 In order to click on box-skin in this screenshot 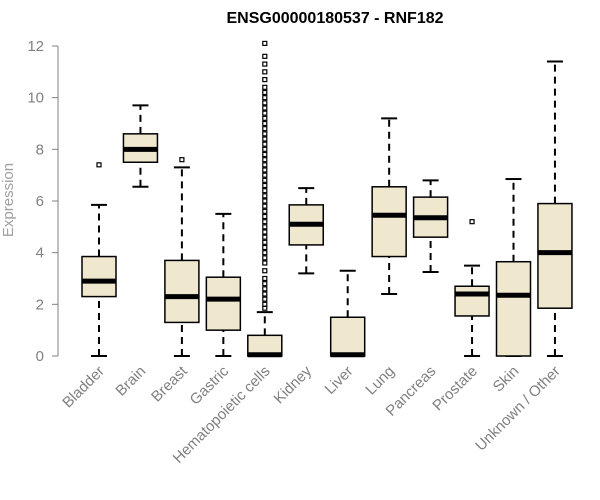, I will do `click(513, 267)`.